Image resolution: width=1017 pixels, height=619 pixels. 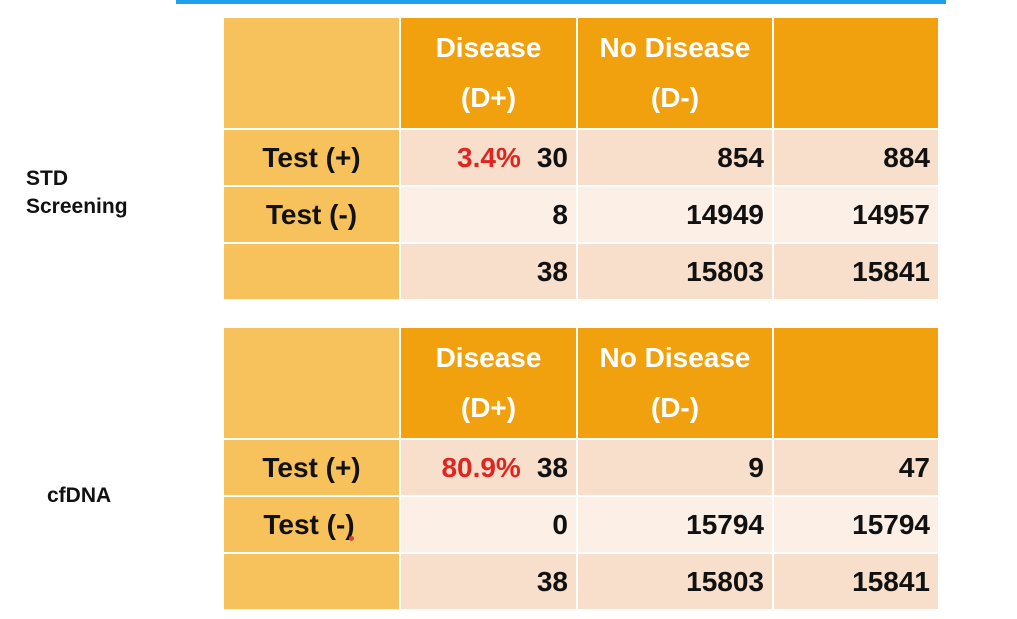 What do you see at coordinates (676, 525) in the screenshot?
I see `cell-d-neg: 15794` at bounding box center [676, 525].